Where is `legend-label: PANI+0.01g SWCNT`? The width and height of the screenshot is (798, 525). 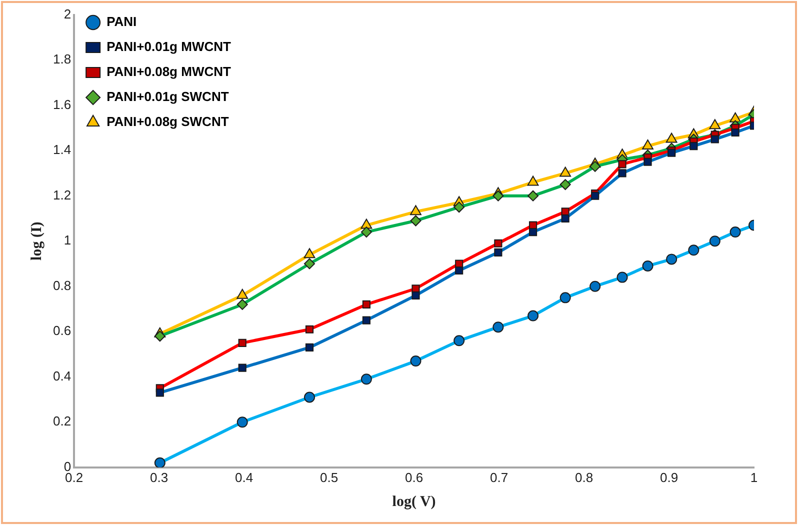
legend-label: PANI+0.01g SWCNT is located at coordinates (167, 96).